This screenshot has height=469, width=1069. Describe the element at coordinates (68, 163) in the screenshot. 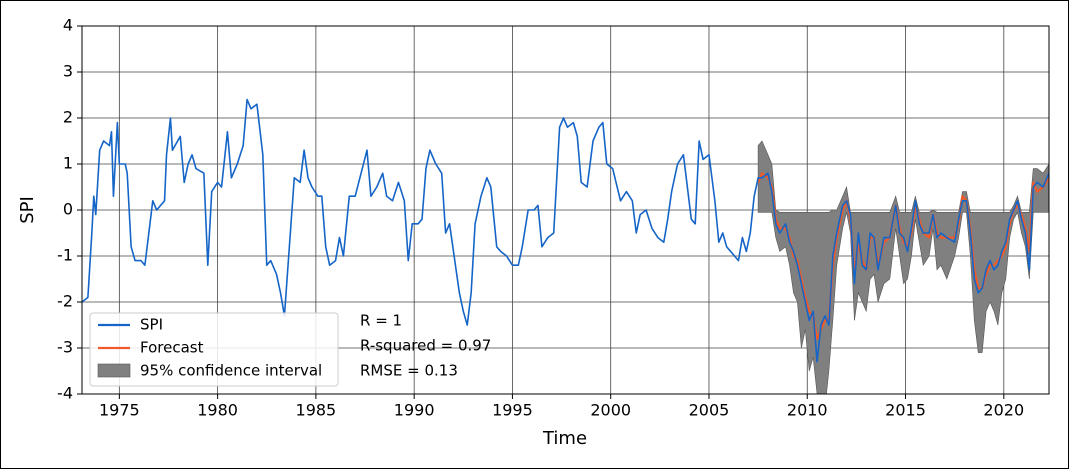

I see `y-tick-label: 1` at that location.